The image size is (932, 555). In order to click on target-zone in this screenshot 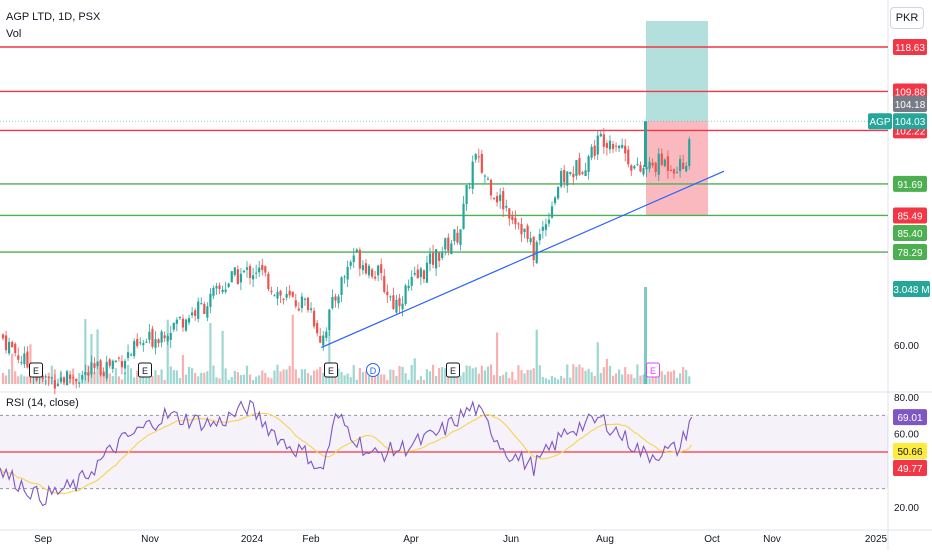, I will do `click(677, 71)`.